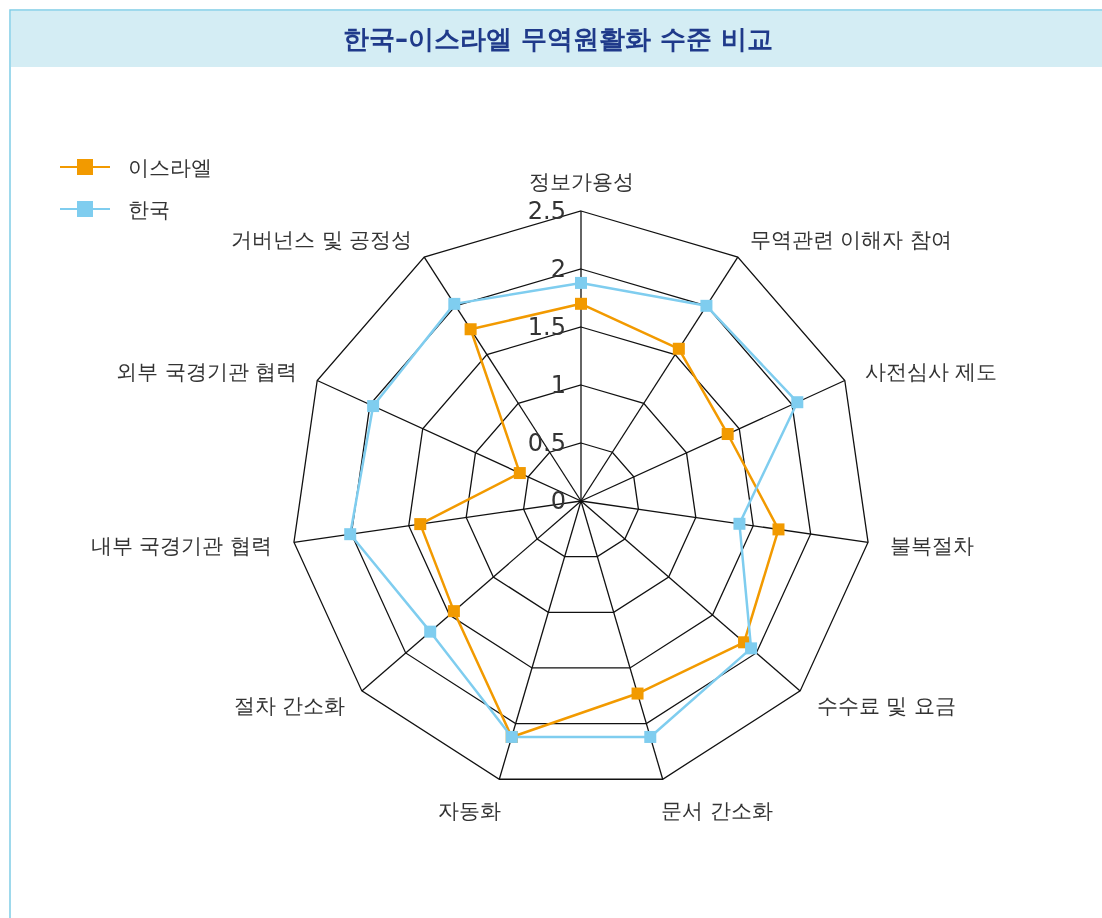  I want to click on spoke-label: 수수료 및 요금, so click(886, 706).